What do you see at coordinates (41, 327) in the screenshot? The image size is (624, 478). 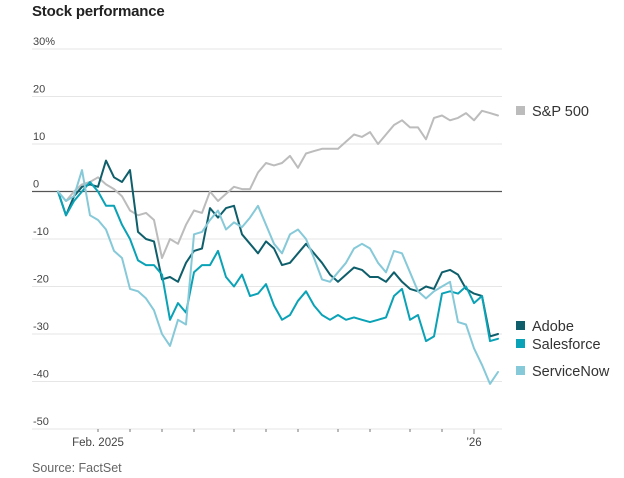 I see `y-tick-label: -30` at bounding box center [41, 327].